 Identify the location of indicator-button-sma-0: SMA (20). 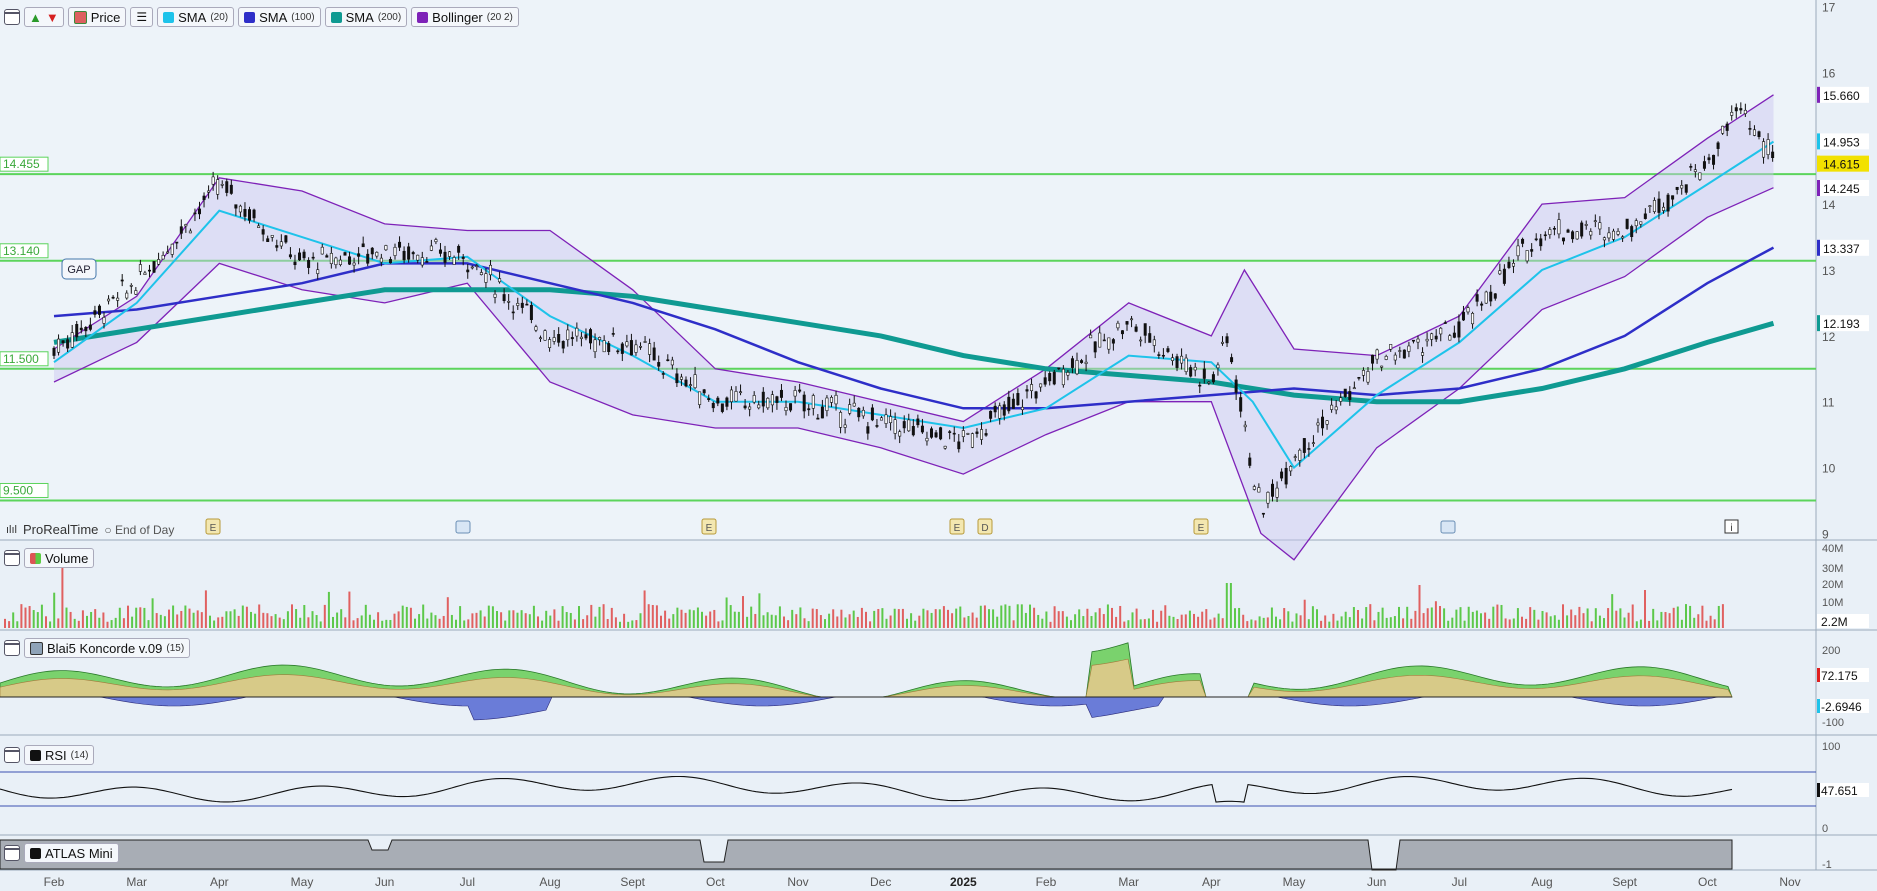
(196, 17).